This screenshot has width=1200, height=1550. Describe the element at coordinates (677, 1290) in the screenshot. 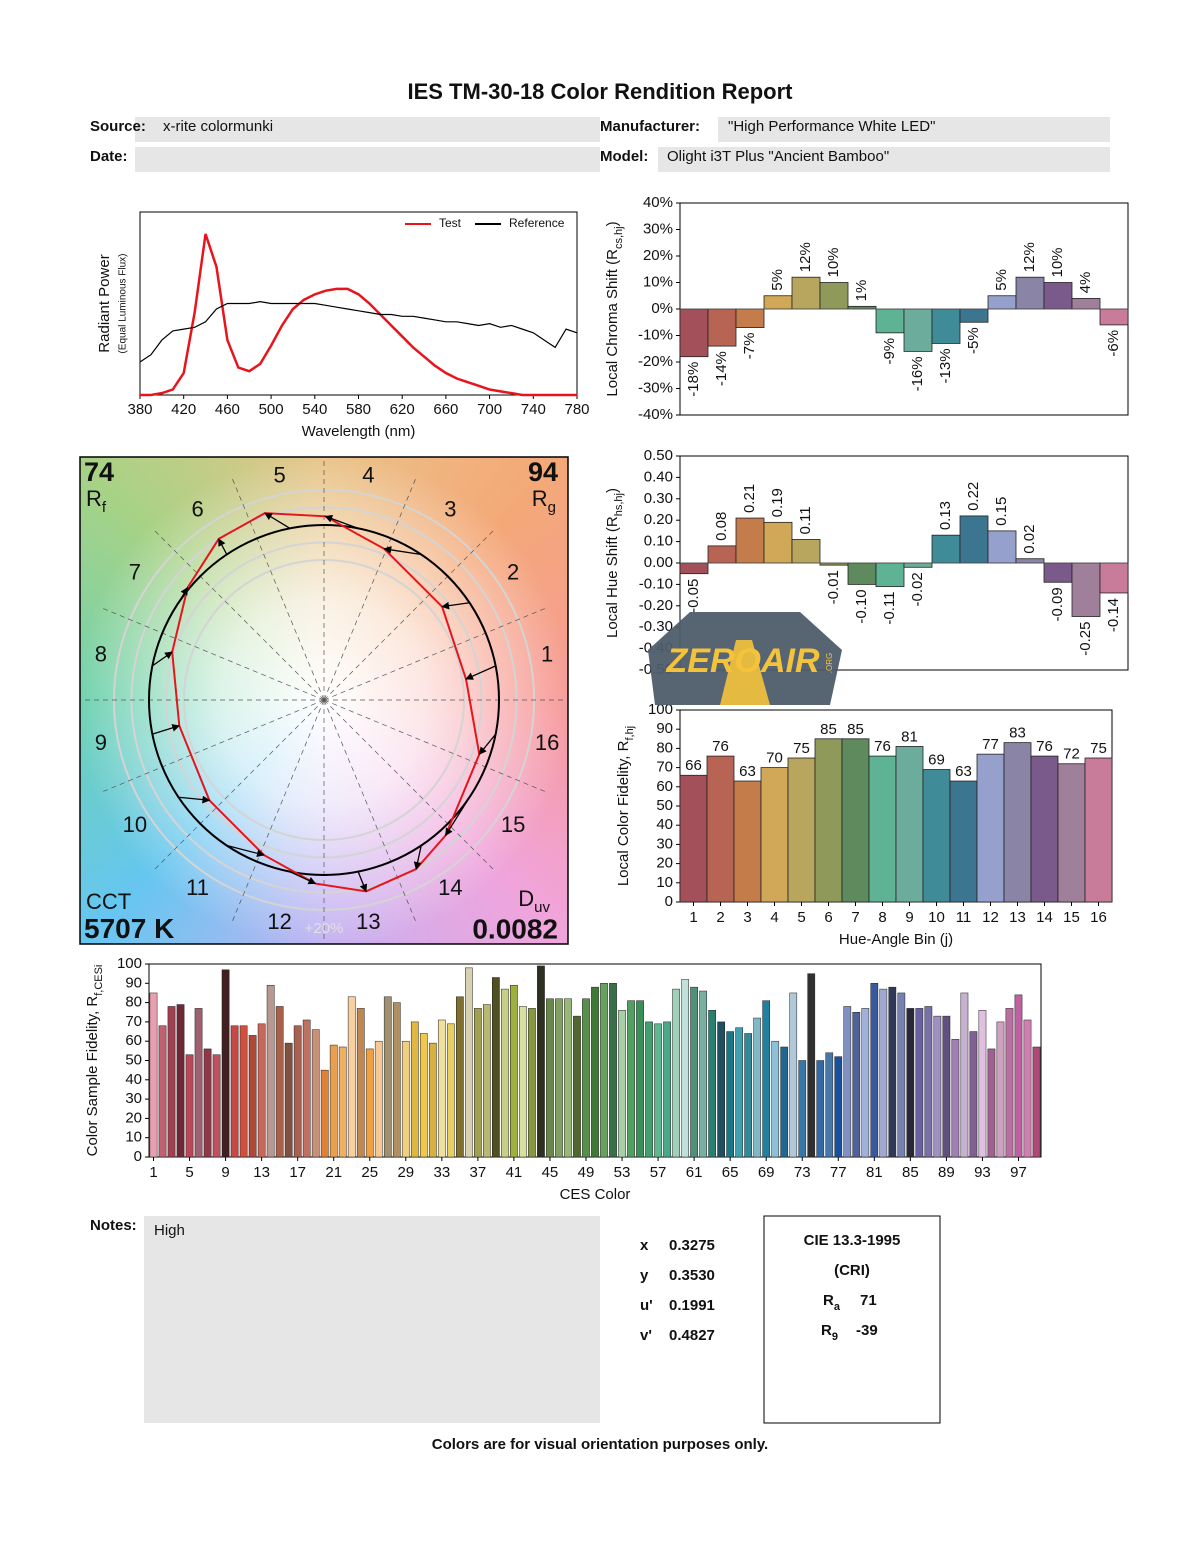

I see `chromaticity: x 0.3275 y 0.3530 u' 0.1991 v' 0.4827` at that location.